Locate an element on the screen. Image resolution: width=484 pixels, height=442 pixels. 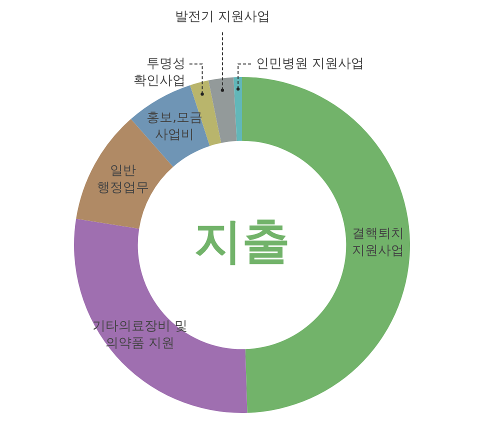
slice-label: 투명성 확인사업 is located at coordinates (159, 72).